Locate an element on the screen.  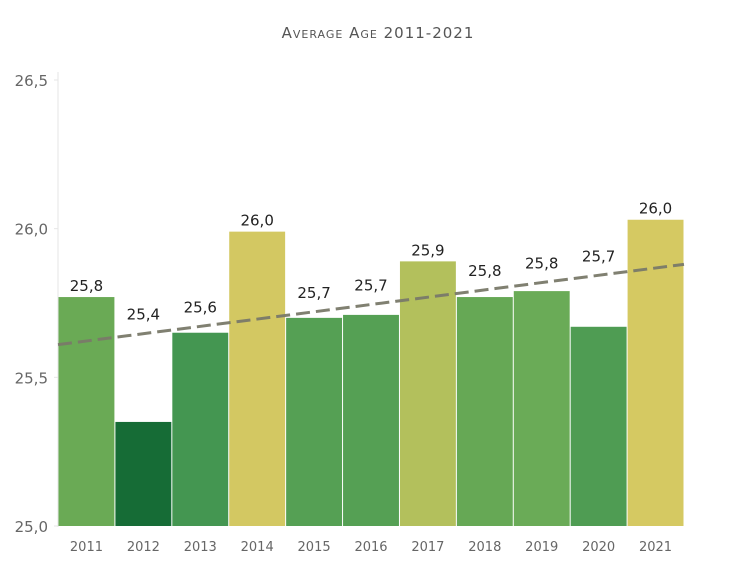
bar-2012 is located at coordinates (143, 473).